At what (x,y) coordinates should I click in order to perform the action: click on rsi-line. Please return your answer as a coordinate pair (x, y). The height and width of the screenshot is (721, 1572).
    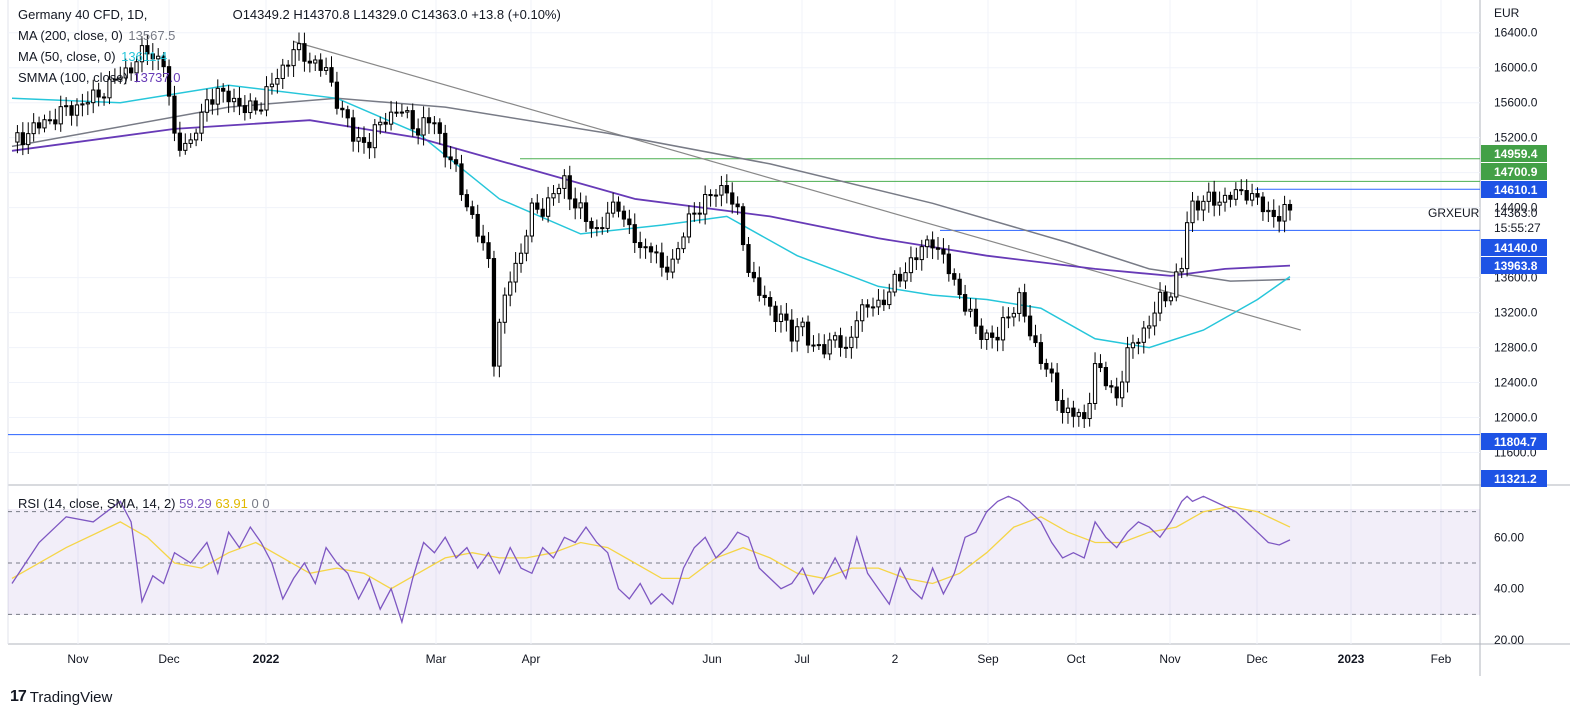
    Looking at the image, I should click on (651, 560).